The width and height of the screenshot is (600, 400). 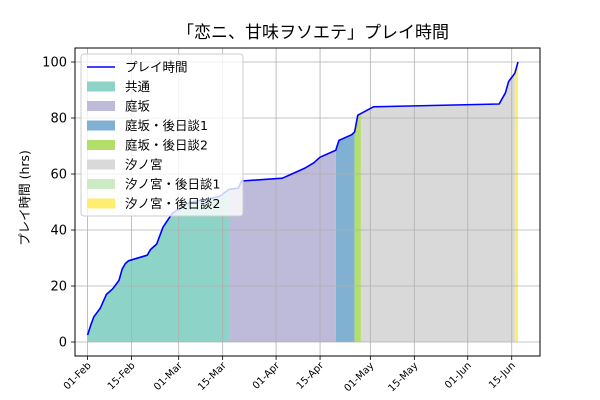 I want to click on y-tick-label-4: 80, so click(x=58, y=119).